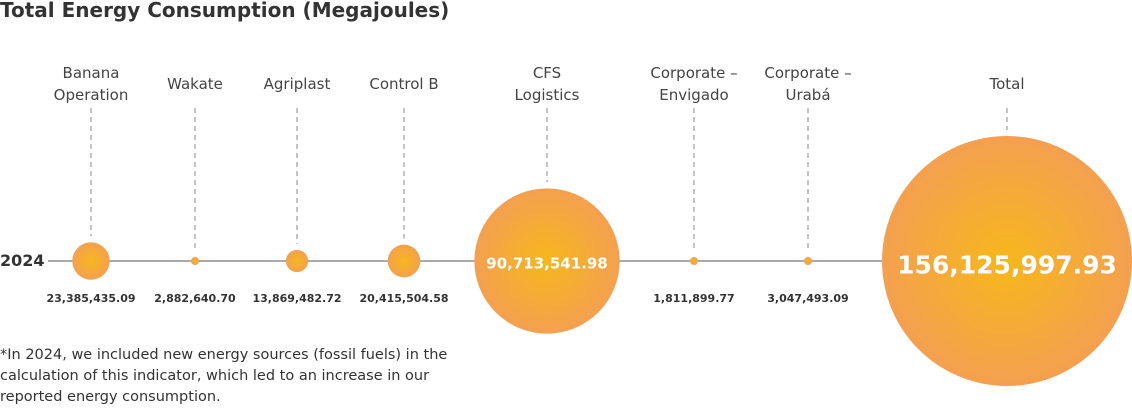 The height and width of the screenshot is (411, 1132). I want to click on category-label: Corporate – Urabá, so click(807, 84).